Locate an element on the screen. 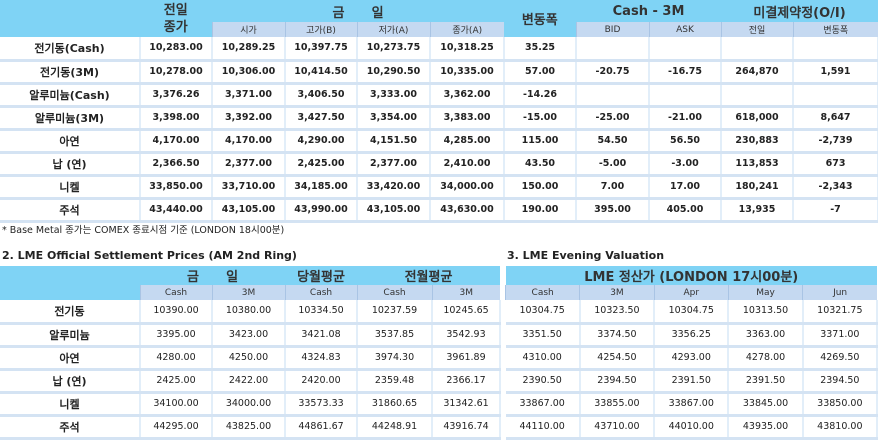 The height and width of the screenshot is (440, 878). table-row: 아연 4280.00 4250.00 4324.83 3974.30 3961.89 is located at coordinates (251, 358).